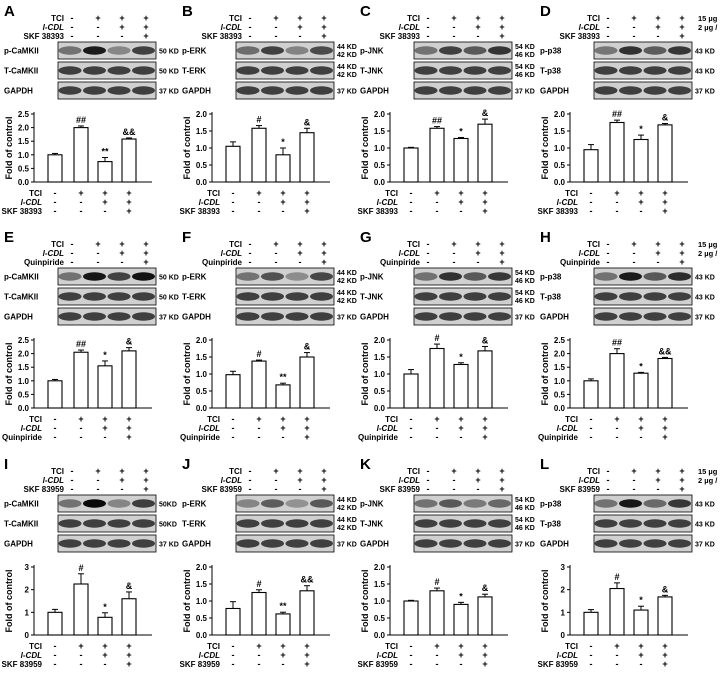 The height and width of the screenshot is (681, 728). What do you see at coordinates (400, 36) in the screenshot?
I see `header-label: SKF 38393` at bounding box center [400, 36].